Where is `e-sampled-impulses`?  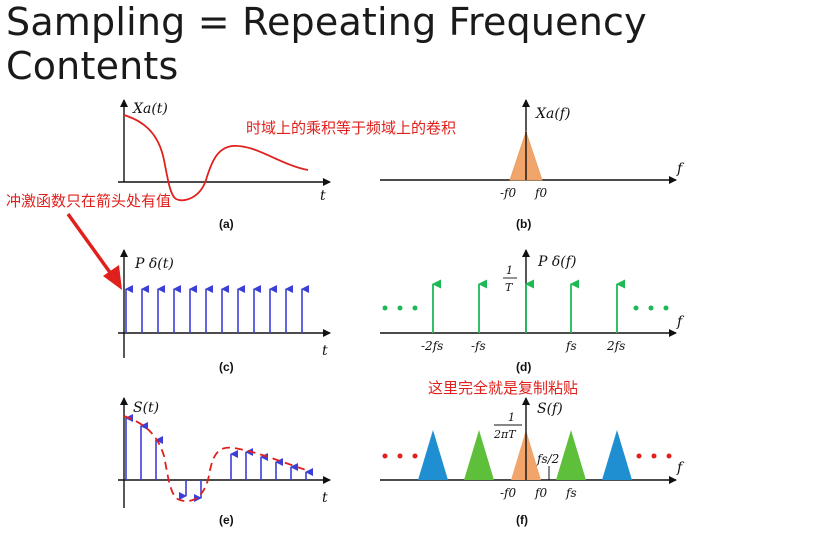
e-sampled-impulses is located at coordinates (219, 458).